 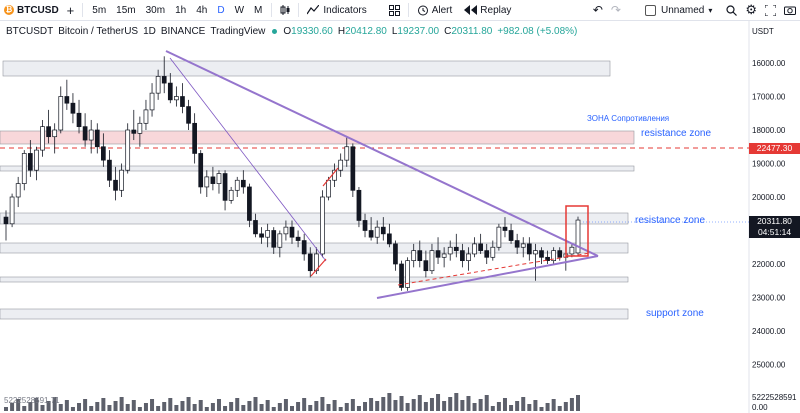 I want to click on indicators-button: Indicators, so click(x=336, y=10).